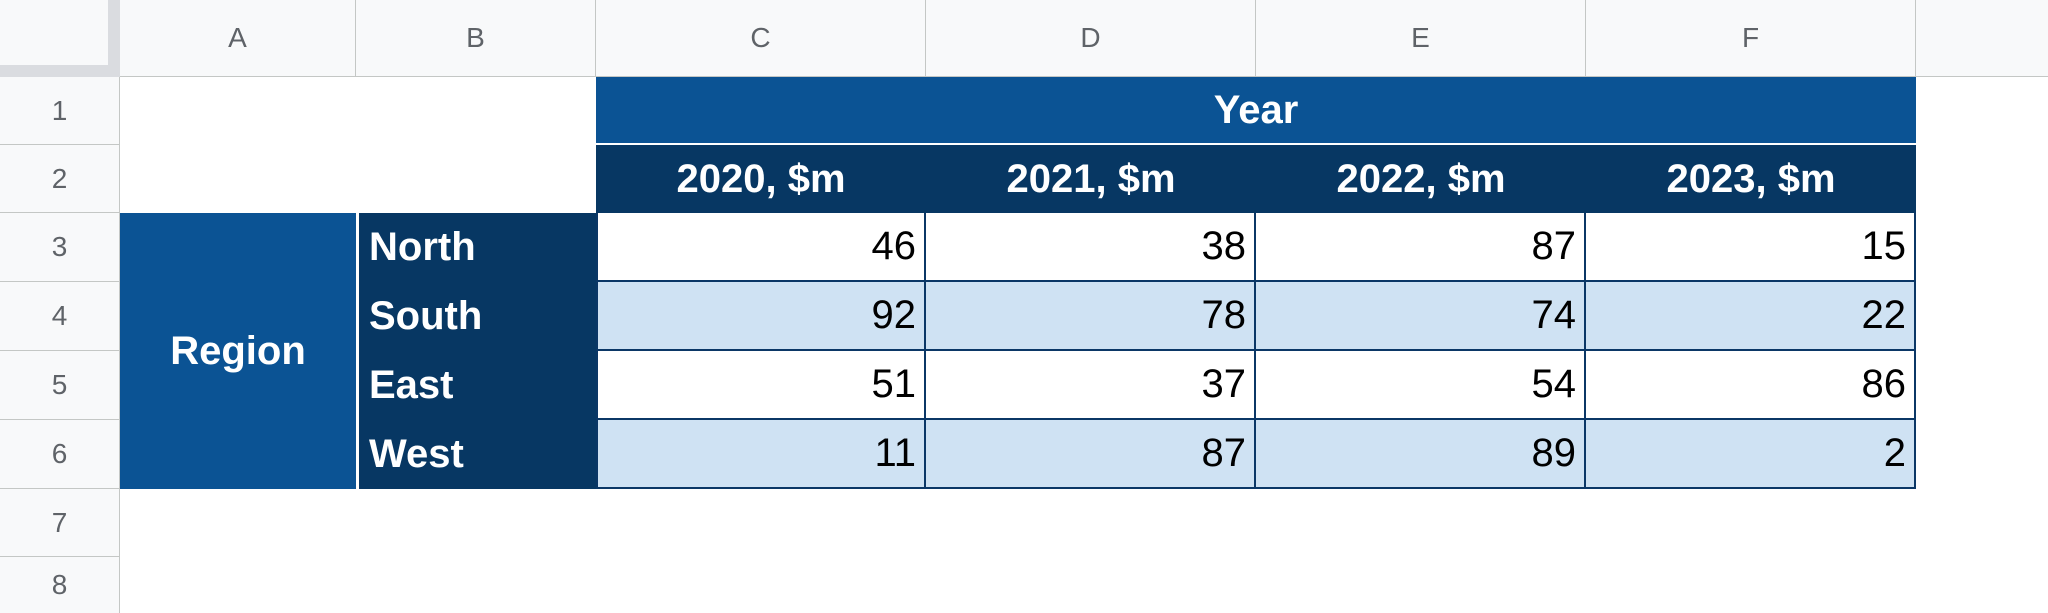 The height and width of the screenshot is (613, 2048). I want to click on region-name-west: West, so click(416, 454).